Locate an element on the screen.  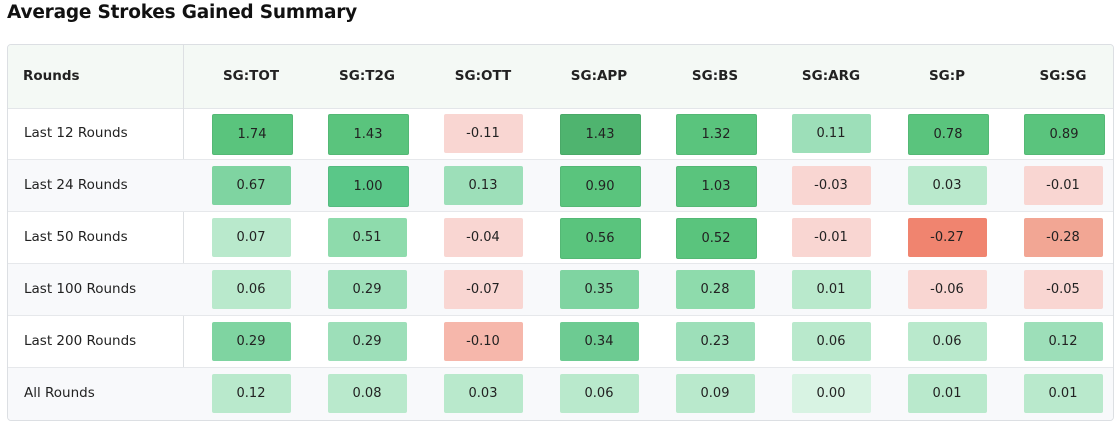
sg-value-cell: 0.23 is located at coordinates (715, 341).